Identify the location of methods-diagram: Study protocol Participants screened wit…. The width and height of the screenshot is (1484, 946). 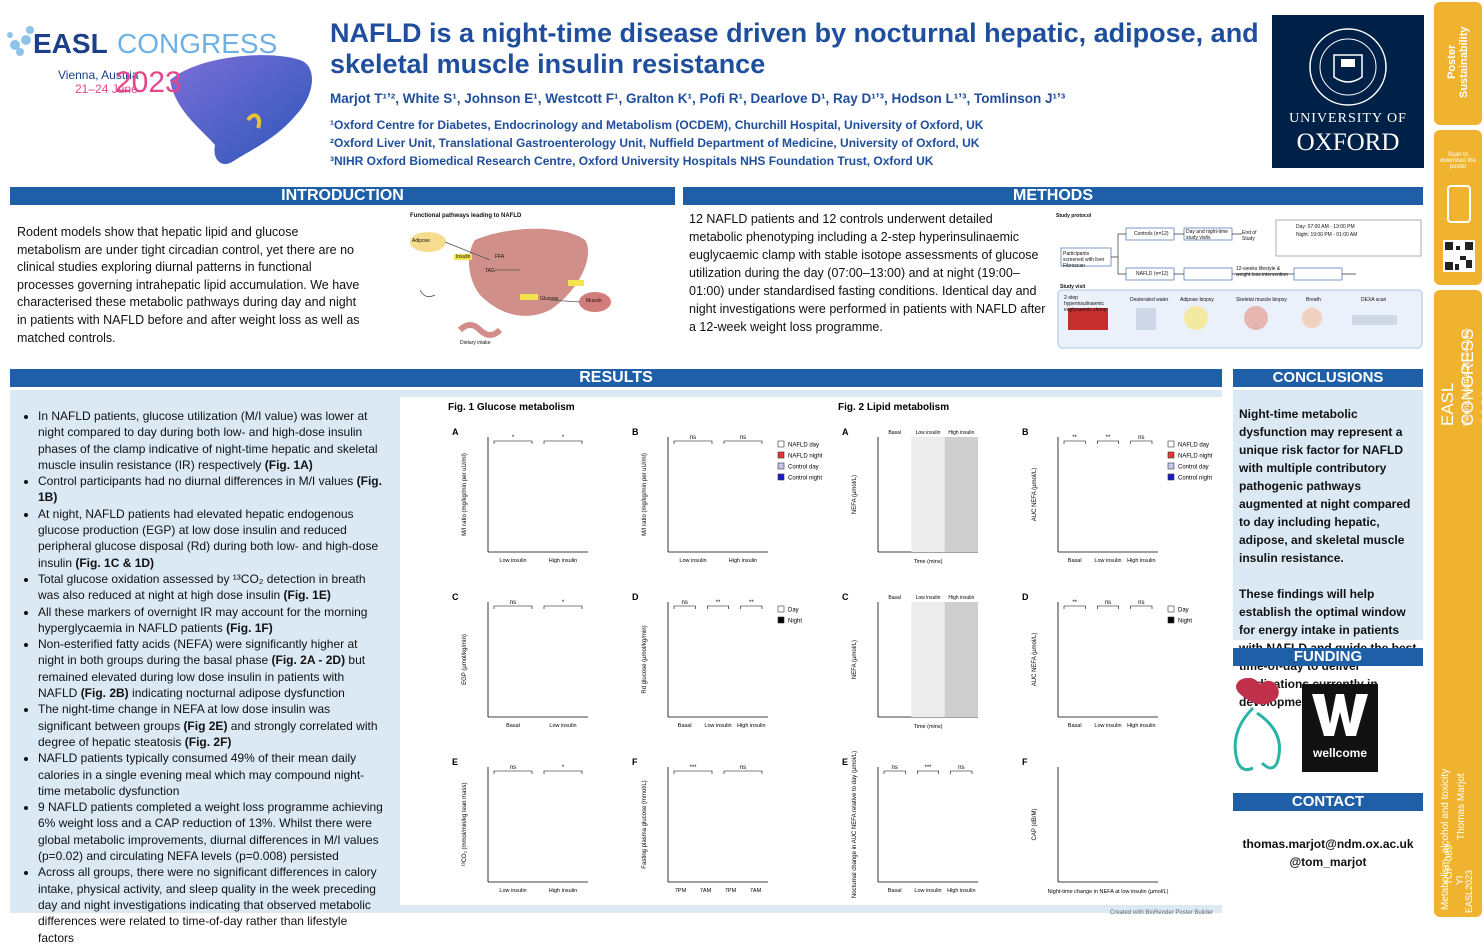
(1240, 280).